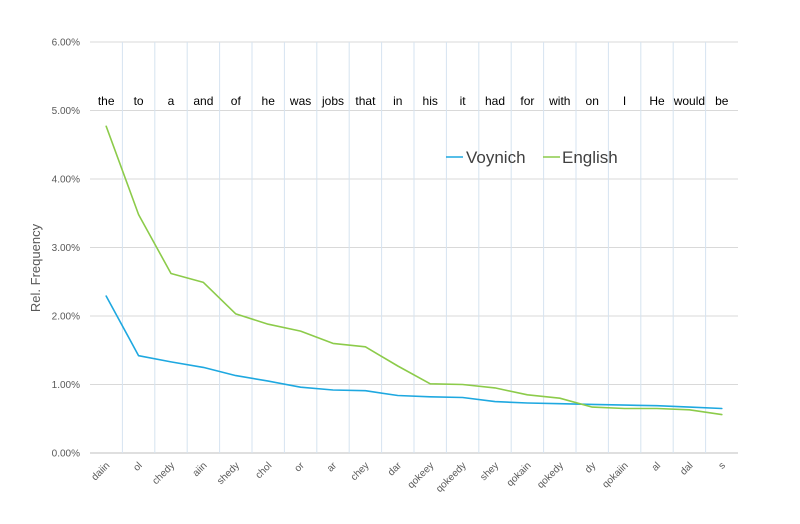  Describe the element at coordinates (686, 468) in the screenshot. I see `x-tick-label: dal` at that location.